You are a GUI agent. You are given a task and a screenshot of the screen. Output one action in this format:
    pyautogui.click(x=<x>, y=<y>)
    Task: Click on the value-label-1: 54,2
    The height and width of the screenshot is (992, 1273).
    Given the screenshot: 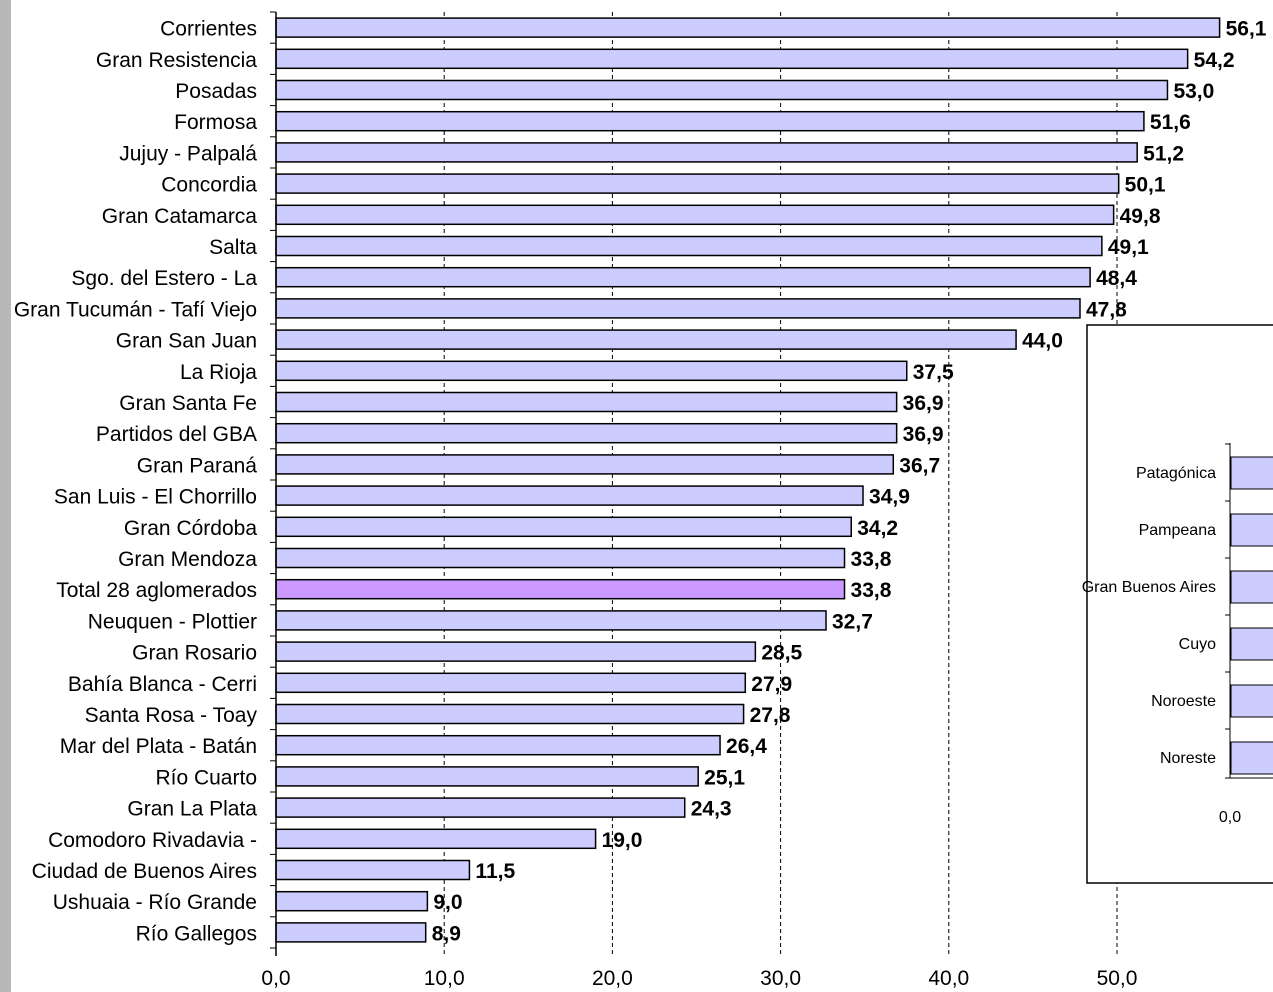 What is the action you would take?
    pyautogui.click(x=1214, y=60)
    